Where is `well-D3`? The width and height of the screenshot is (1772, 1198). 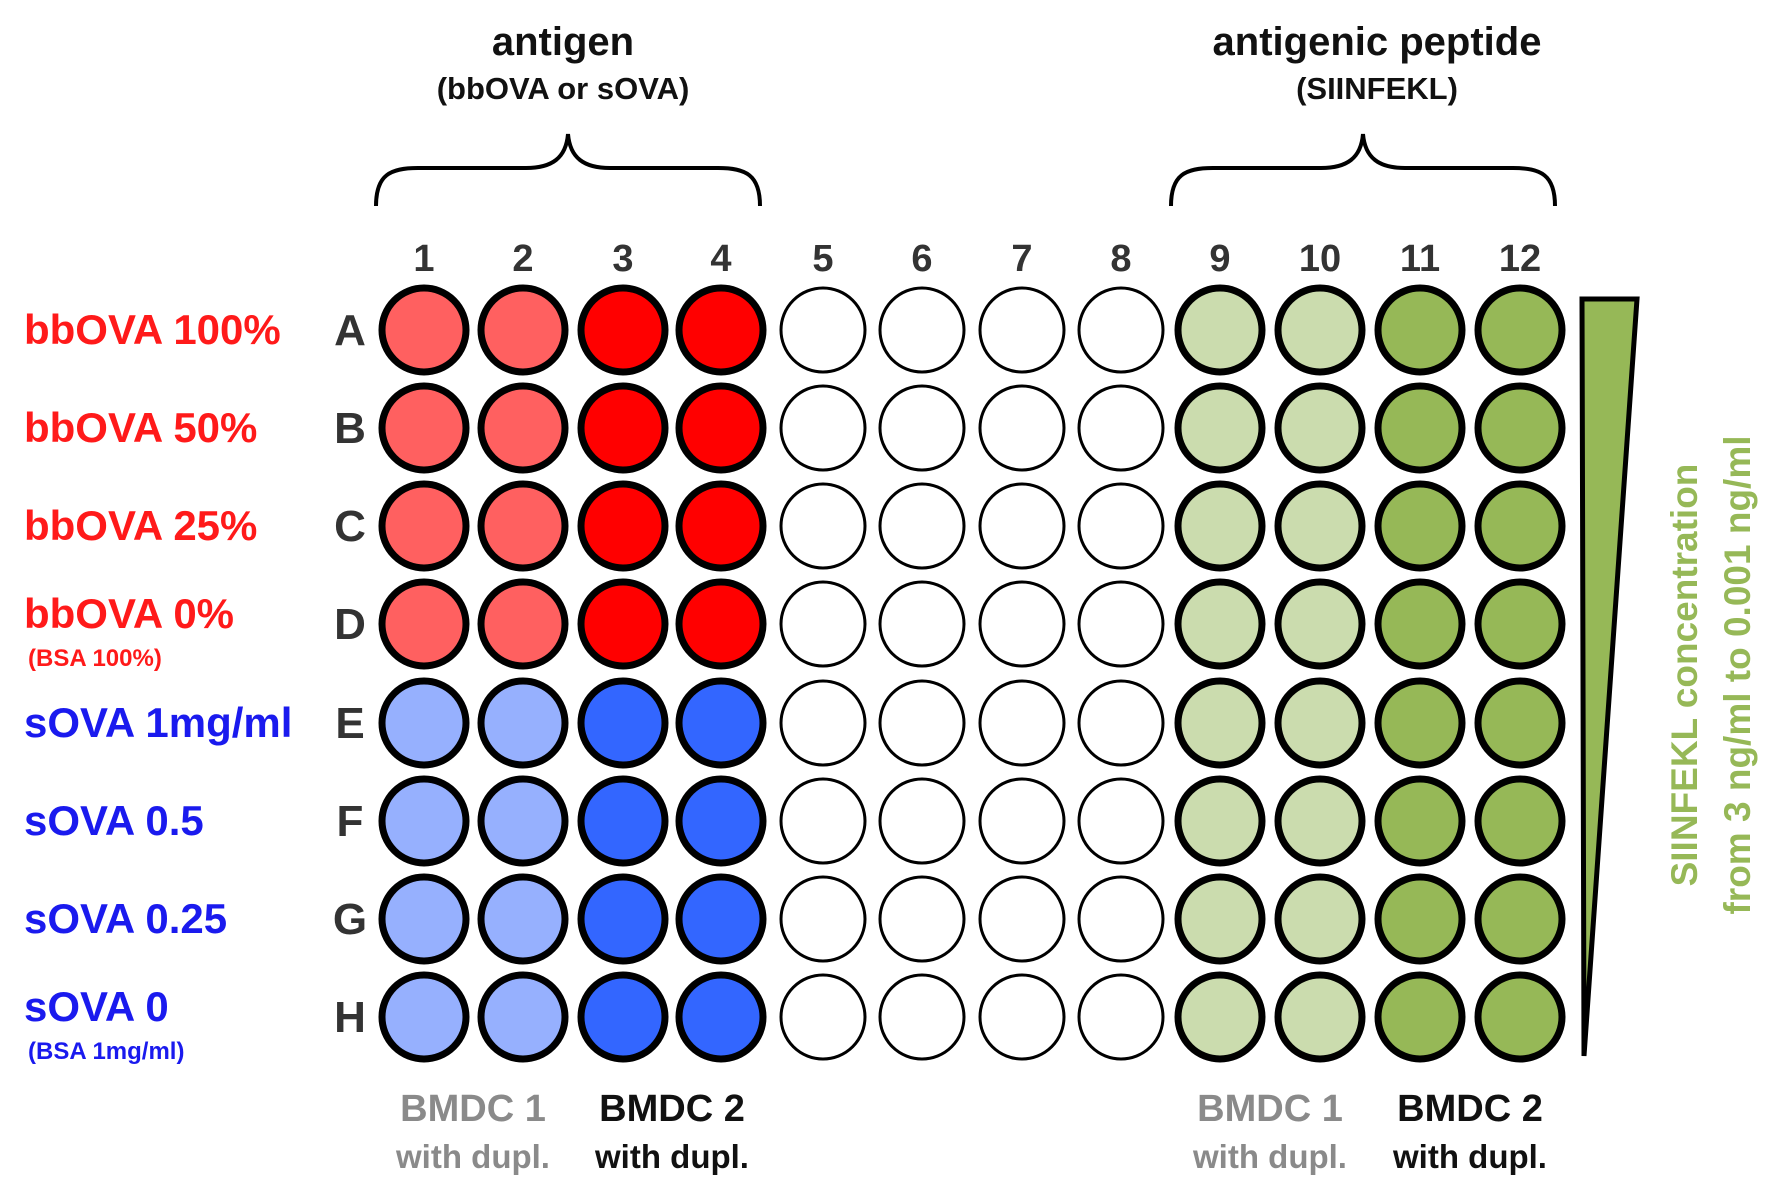 well-D3 is located at coordinates (623, 624).